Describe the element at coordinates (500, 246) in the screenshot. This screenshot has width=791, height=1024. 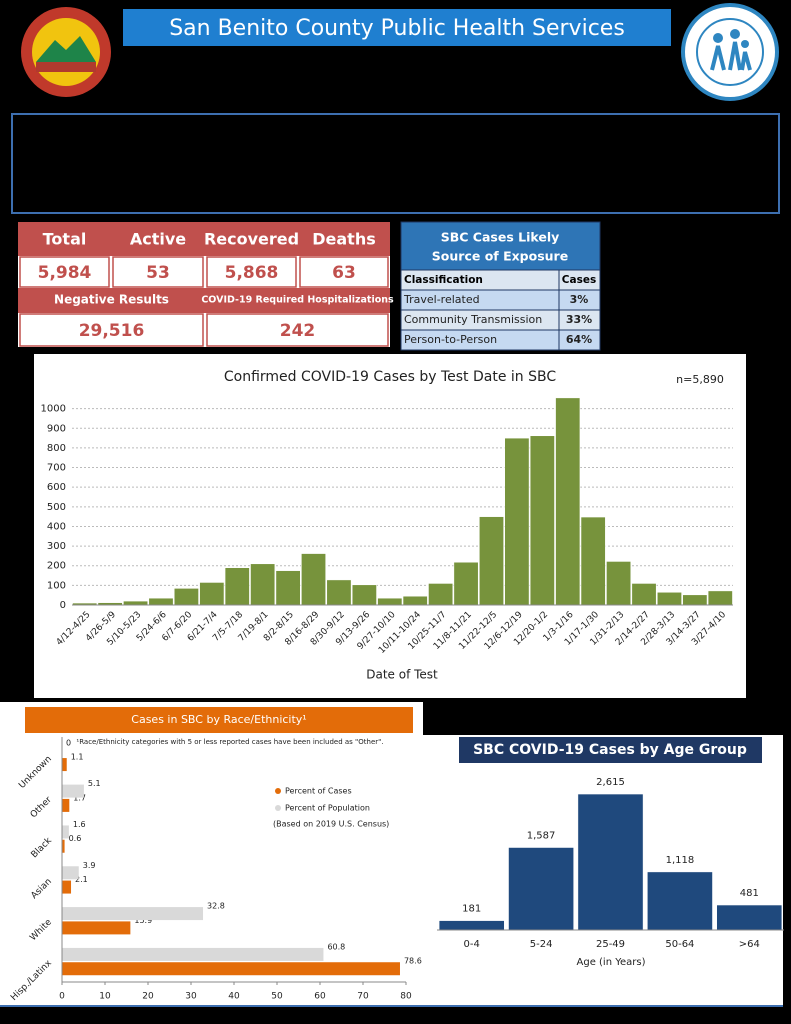
I see `exposure-header` at that location.